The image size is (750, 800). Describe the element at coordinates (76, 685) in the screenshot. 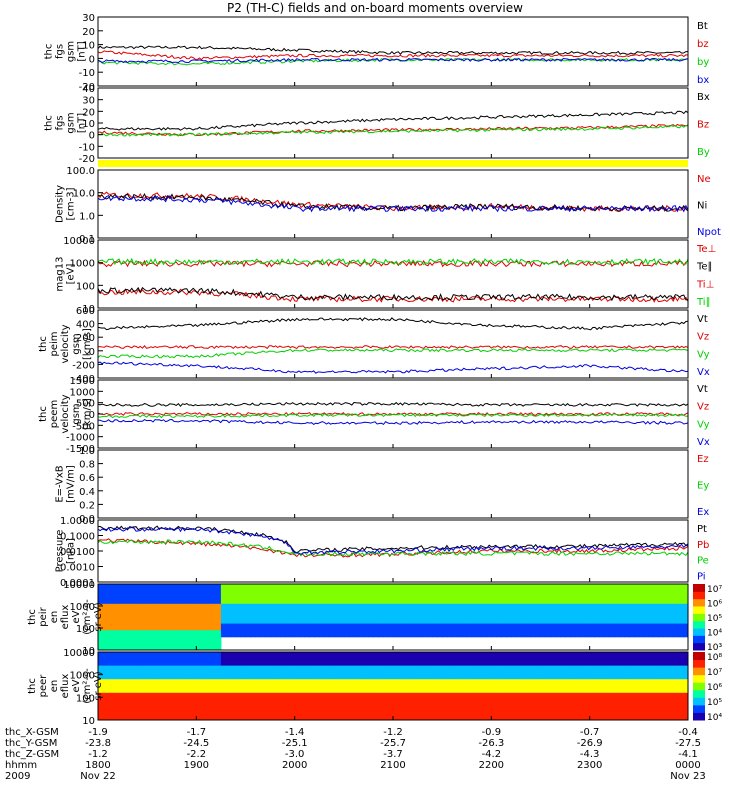

I see `y-axis-label: eV` at that location.